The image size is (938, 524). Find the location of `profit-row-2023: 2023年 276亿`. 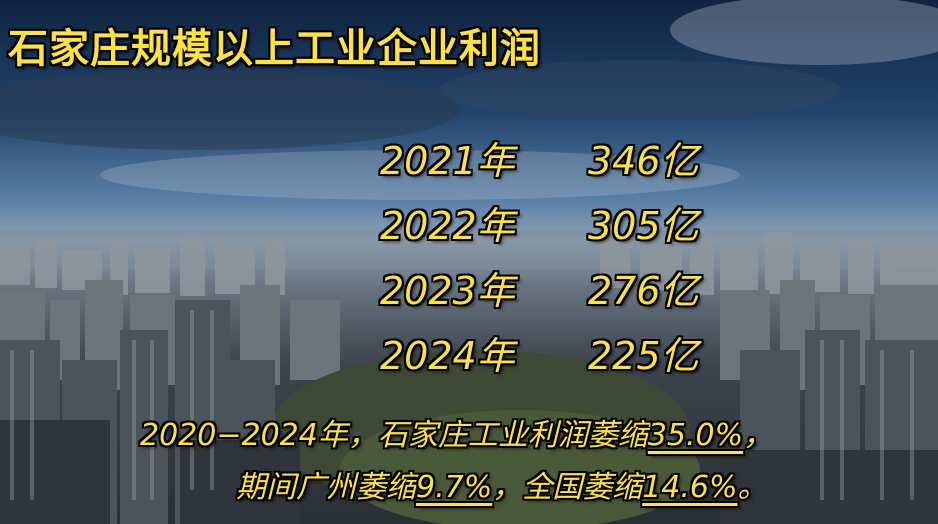

profit-row-2023: 2023年 276亿 is located at coordinates (539, 287).